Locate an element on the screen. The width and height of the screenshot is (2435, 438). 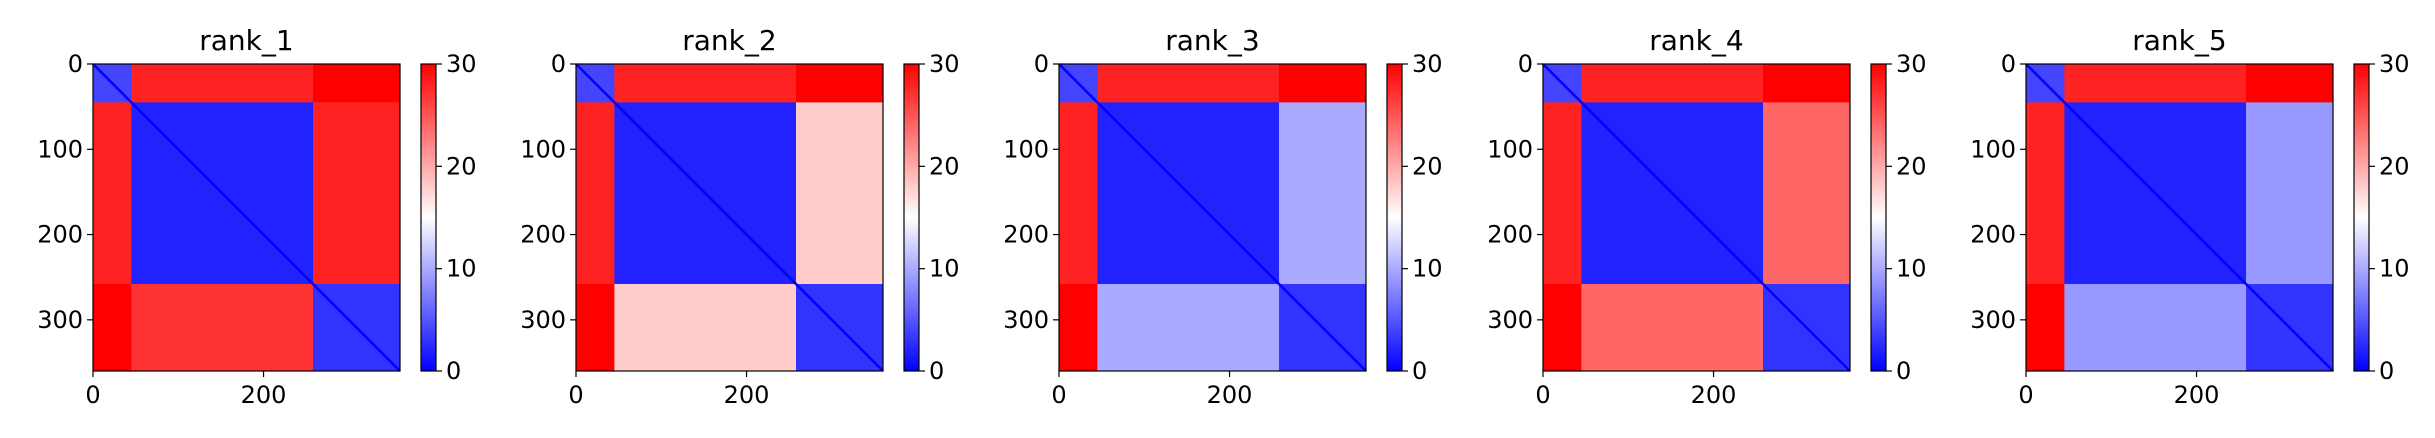
panel-title: rank_4 is located at coordinates (1696, 40).